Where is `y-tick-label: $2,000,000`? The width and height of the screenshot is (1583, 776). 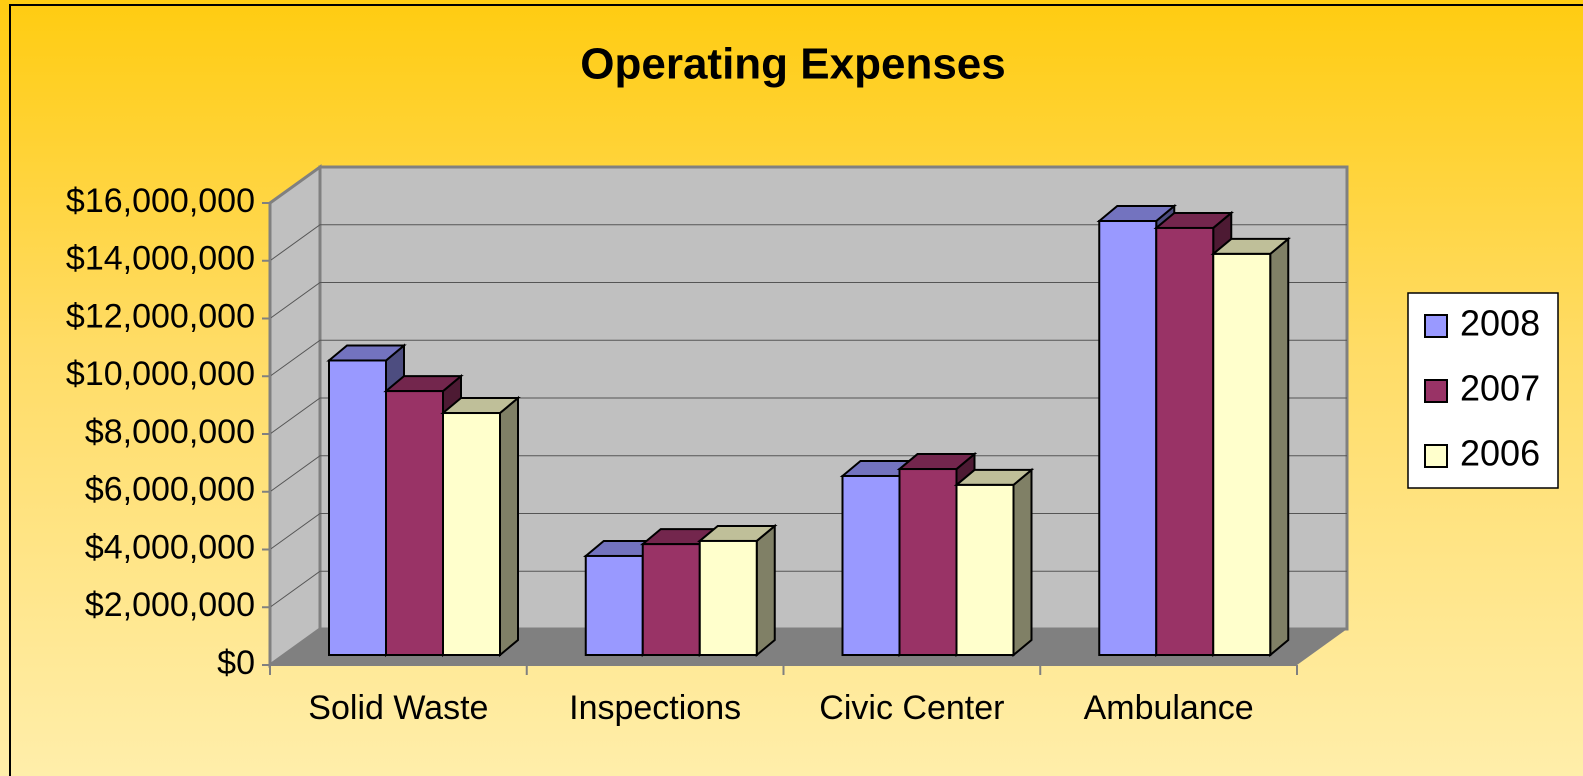 y-tick-label: $2,000,000 is located at coordinates (170, 605).